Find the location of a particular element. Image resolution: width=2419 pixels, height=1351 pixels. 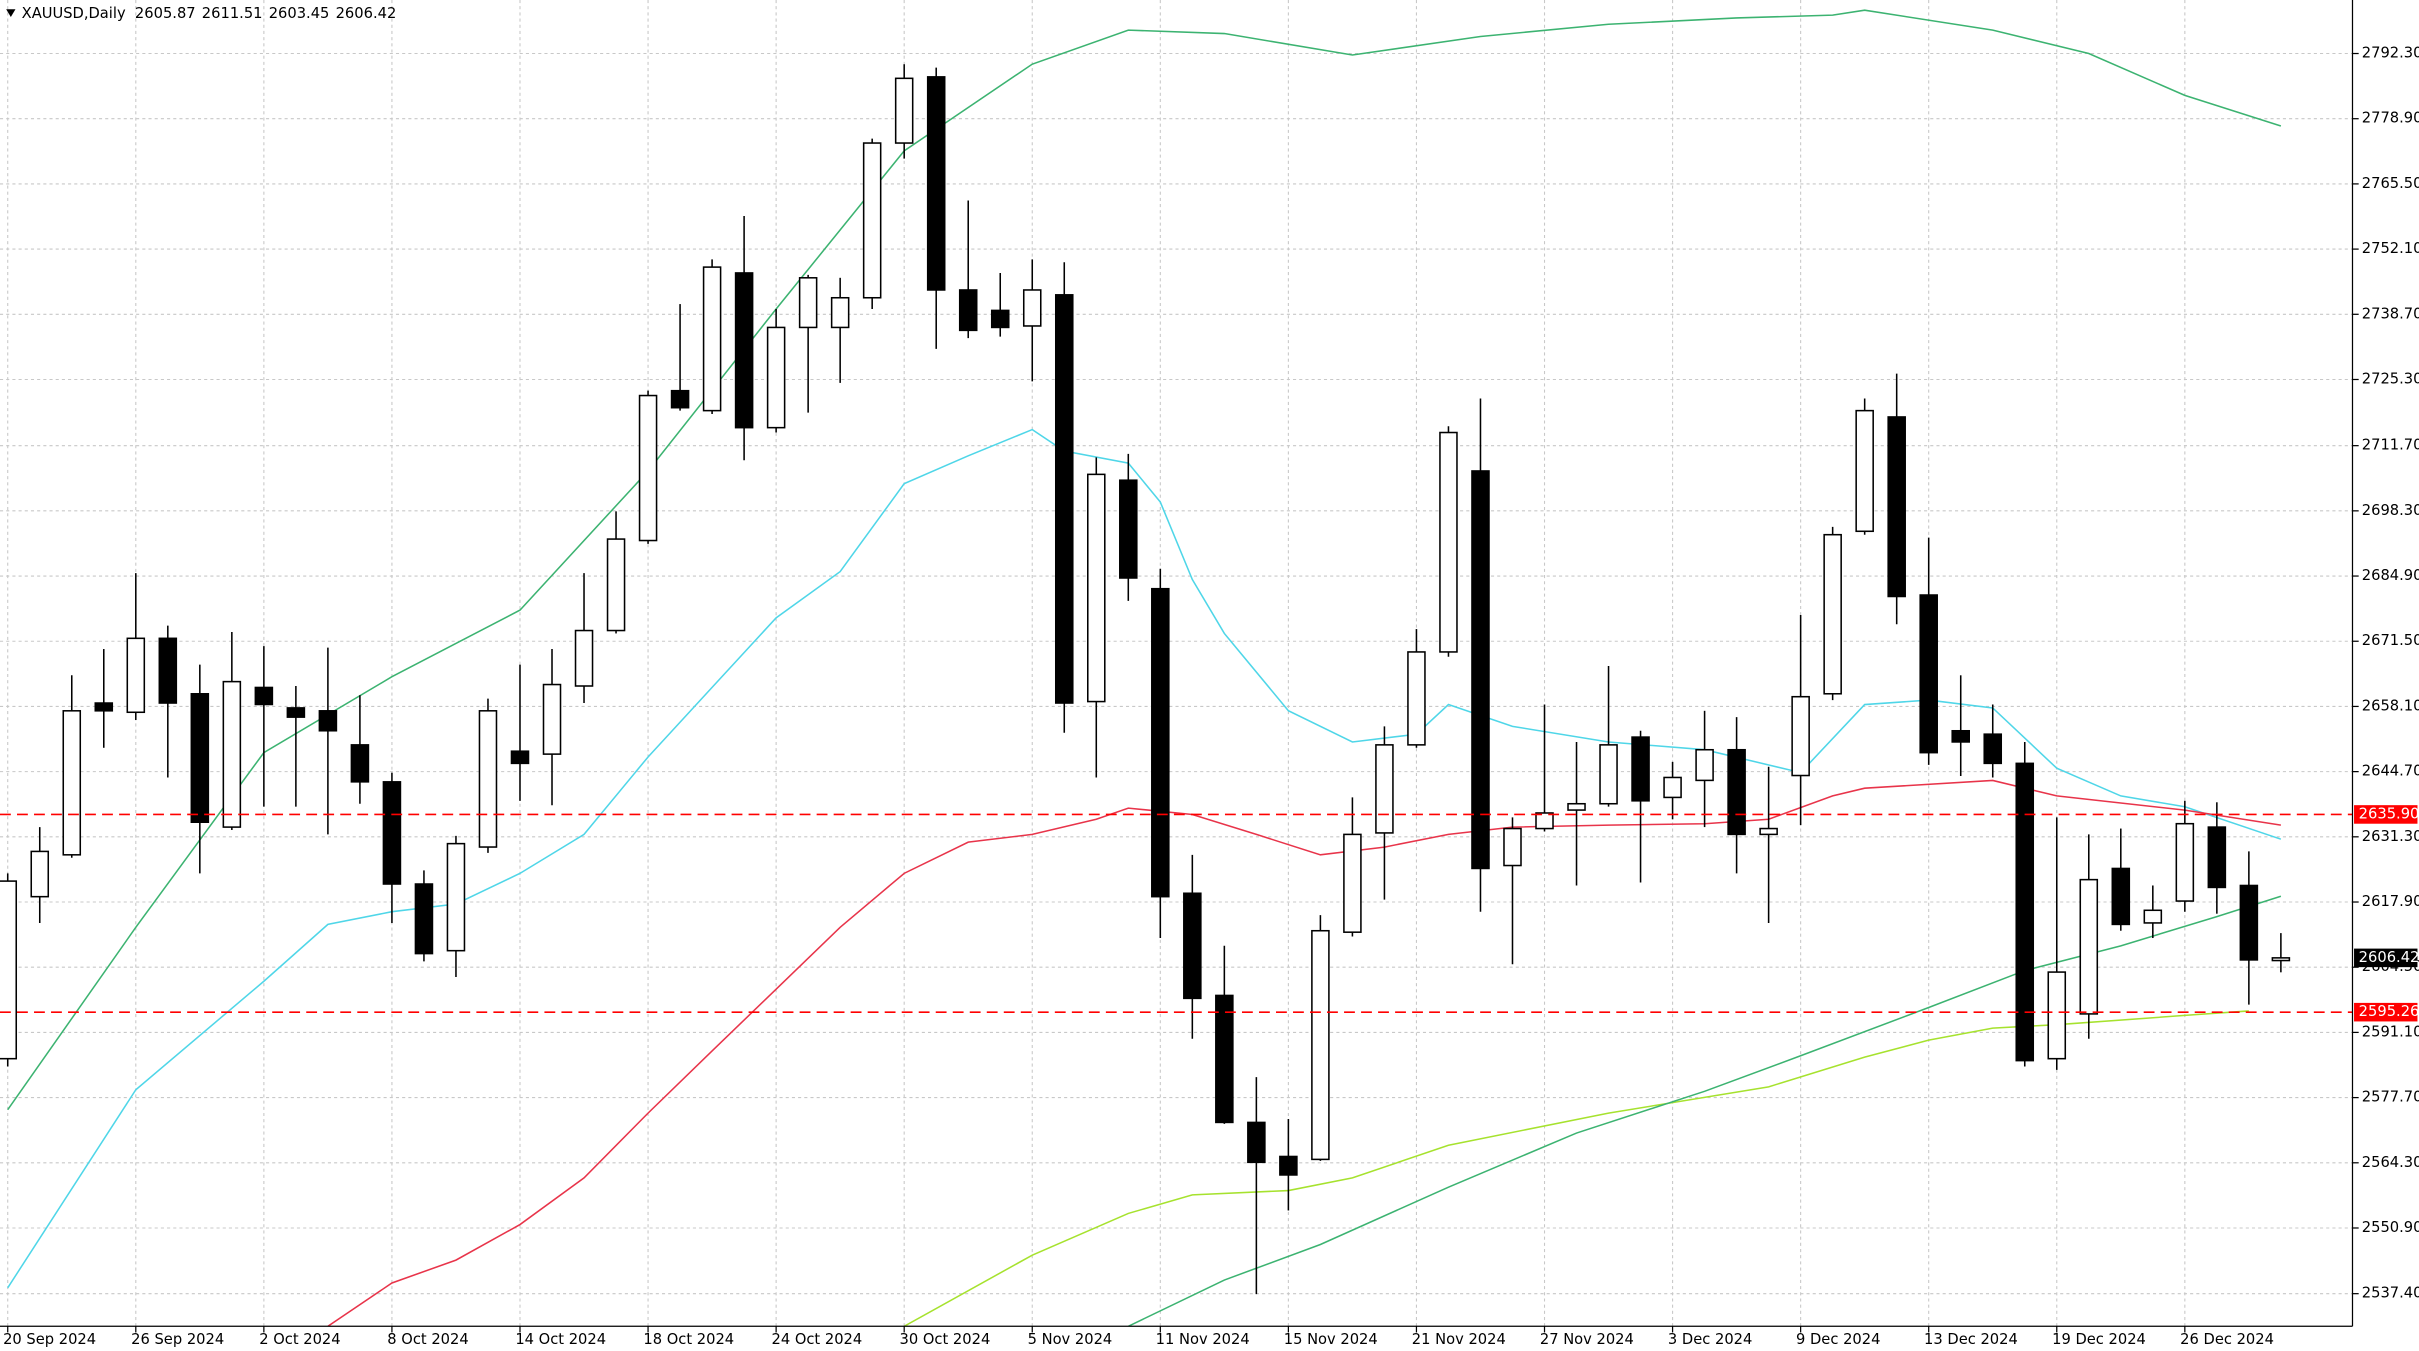

y-tick-label: 2752.10 is located at coordinates (2390, 248).